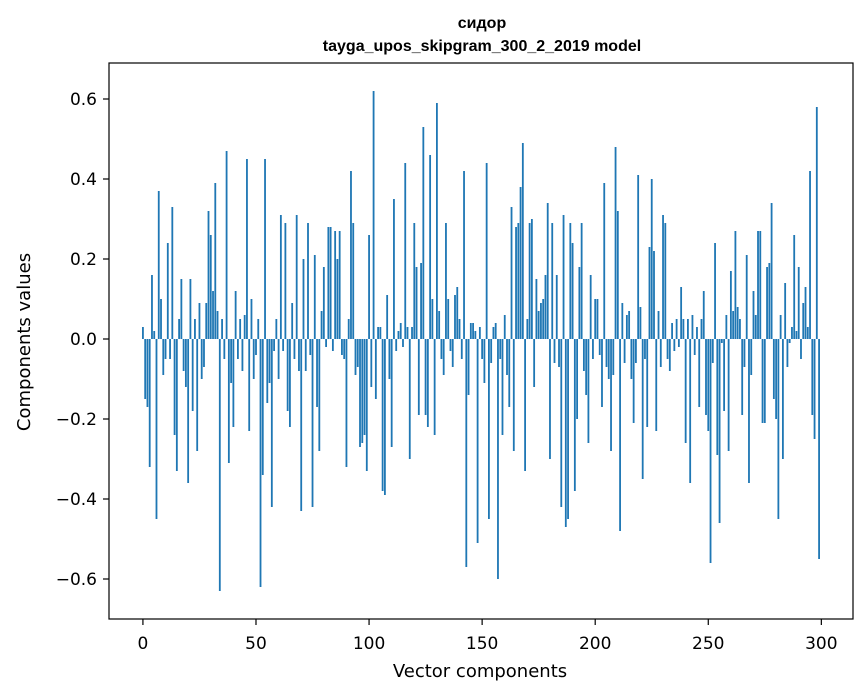 Image resolution: width=867 pixels, height=696 pixels. I want to click on x-tick-label: 50, so click(256, 644).